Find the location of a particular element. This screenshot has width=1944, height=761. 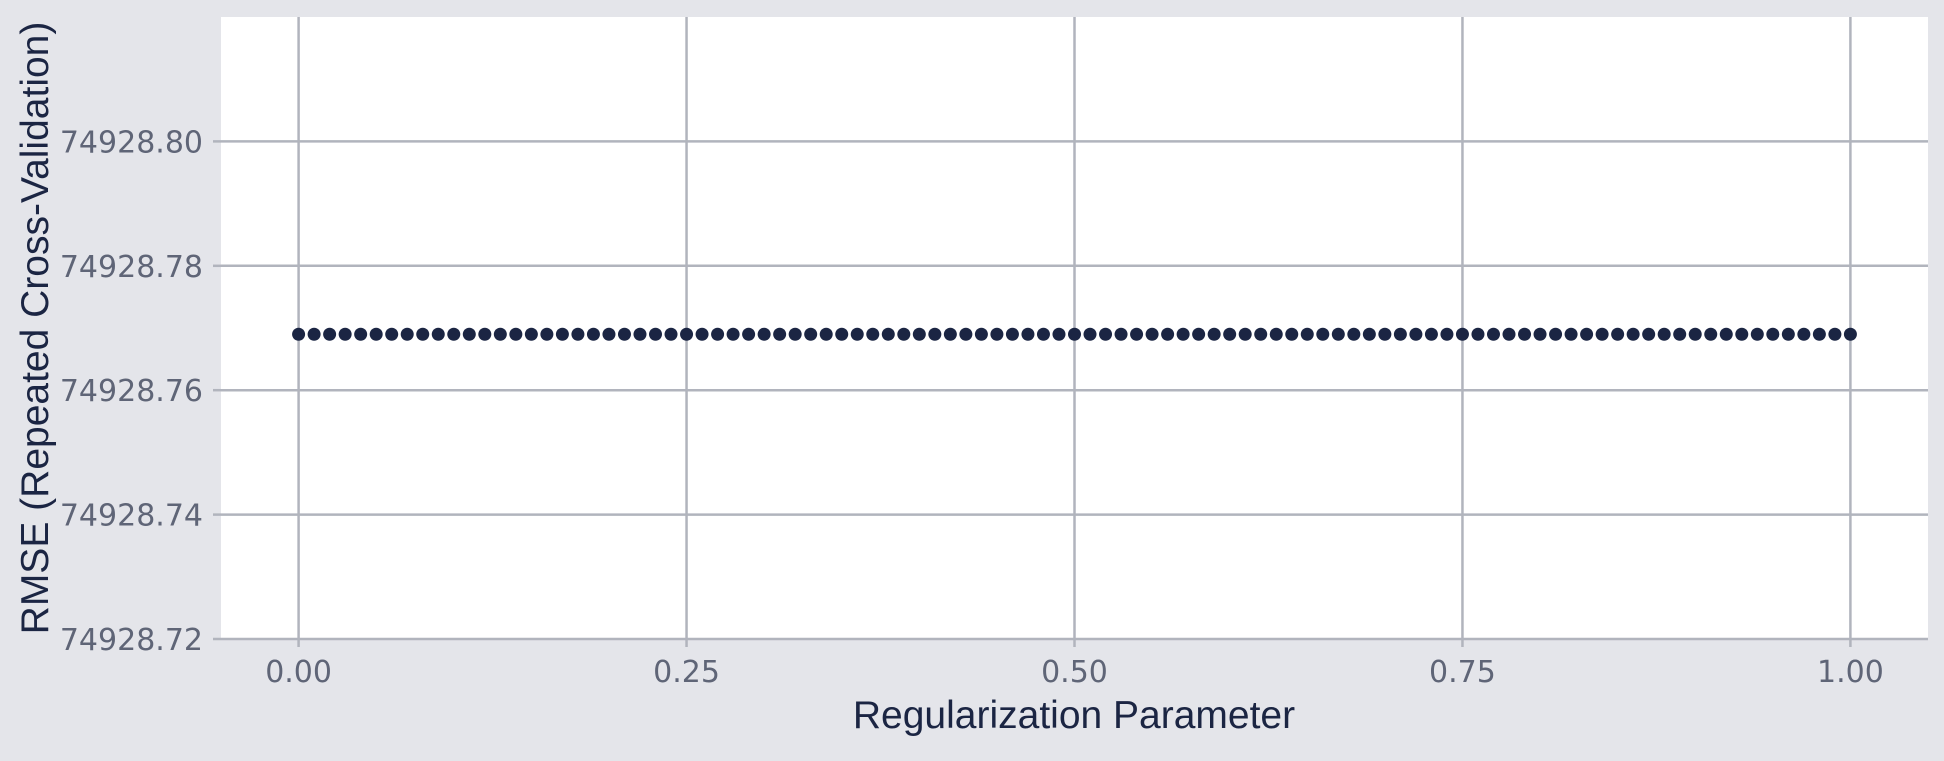

x-tick-label: 1.00 is located at coordinates (1850, 672).